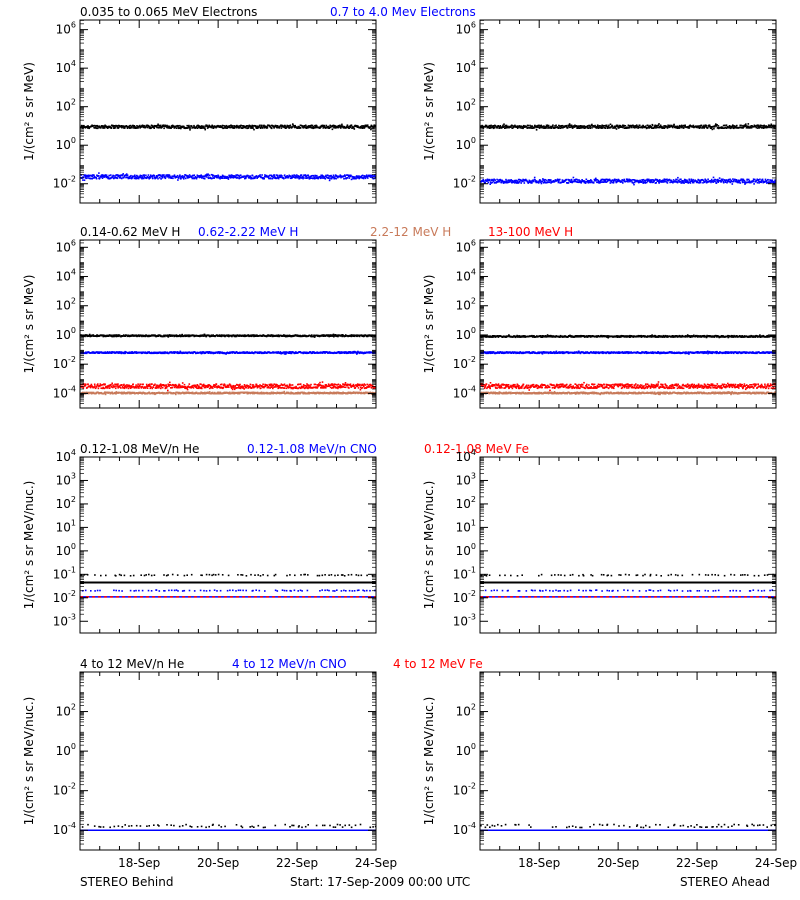  I want to click on y-tick-label: 10⁶, so click(66, 29).